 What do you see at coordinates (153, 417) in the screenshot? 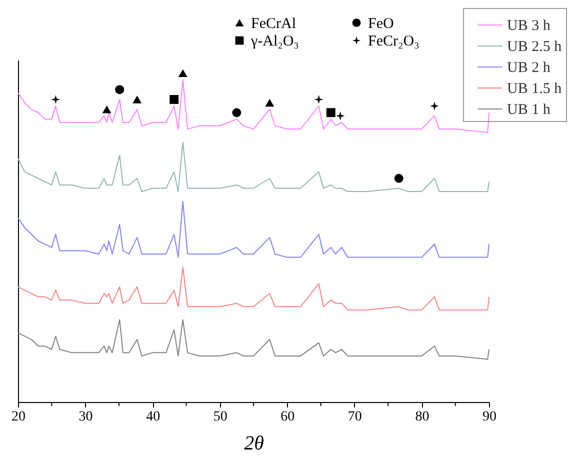
I see `x-tick-label: 40` at bounding box center [153, 417].